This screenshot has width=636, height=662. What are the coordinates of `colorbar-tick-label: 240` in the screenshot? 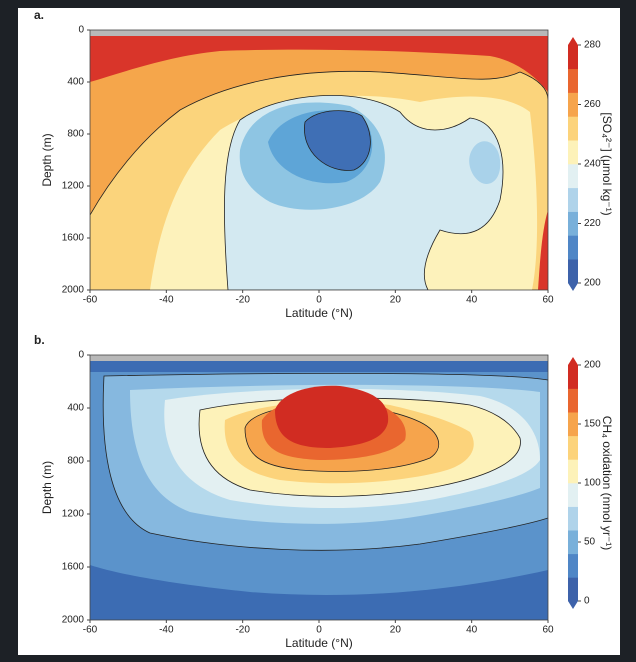 It's located at (592, 164).